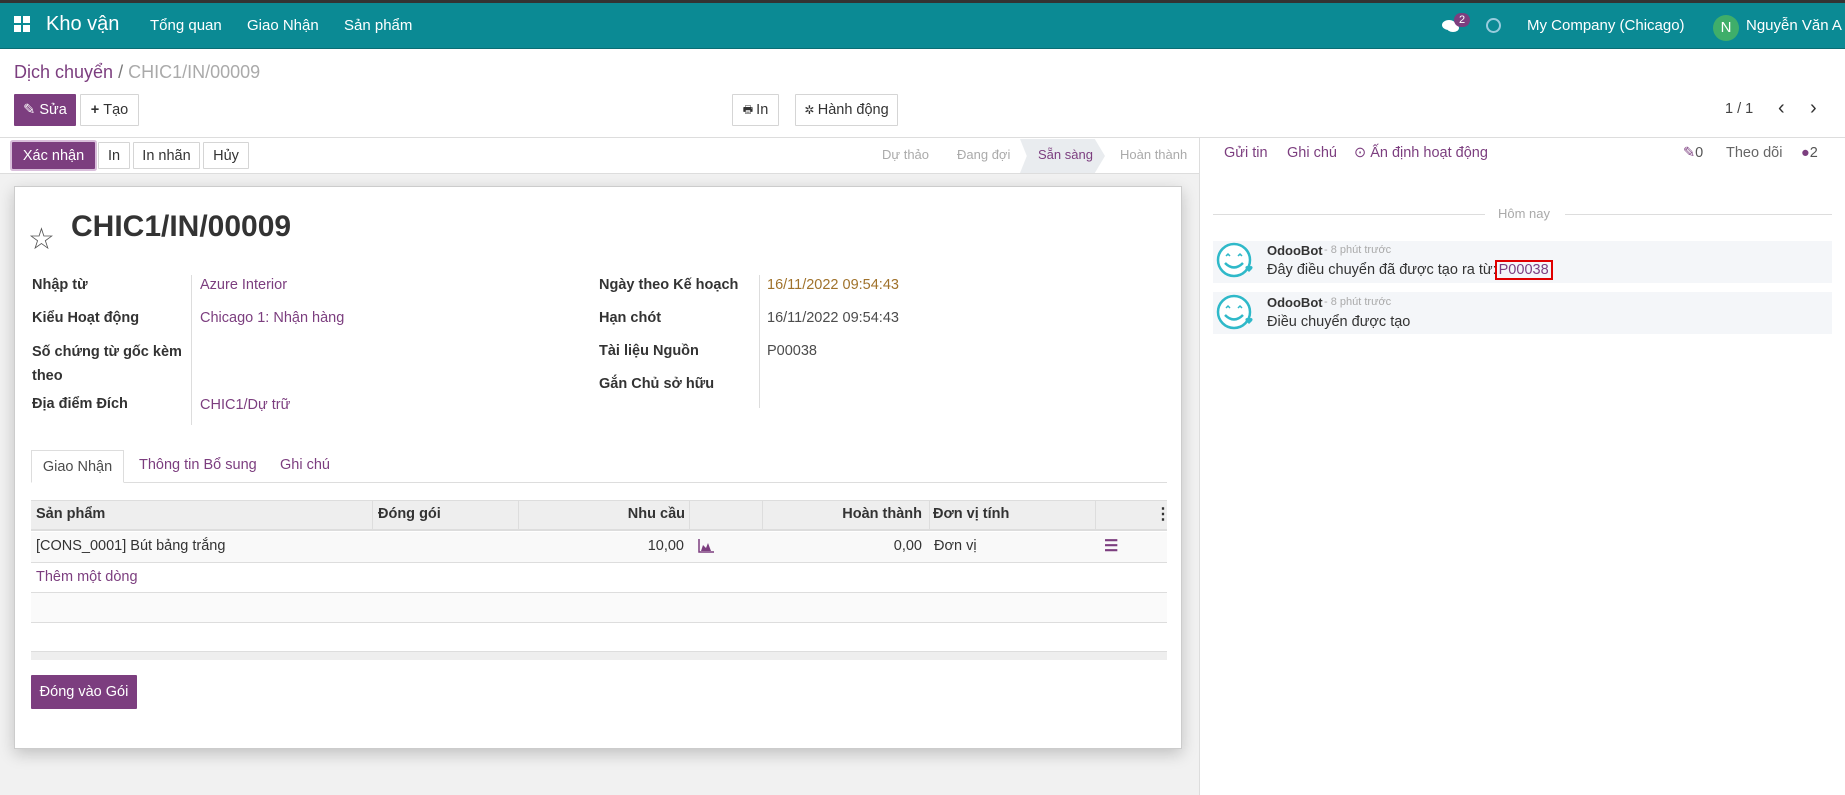  Describe the element at coordinates (45, 110) in the screenshot. I see `edit-button: ✎ Sửa` at that location.